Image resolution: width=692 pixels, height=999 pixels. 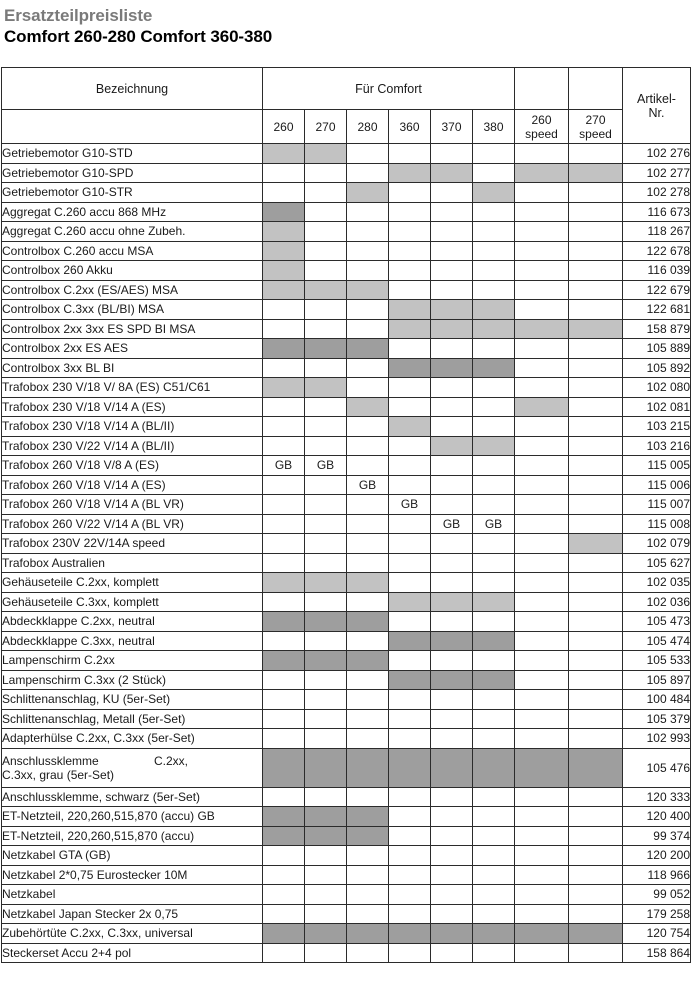 What do you see at coordinates (346, 562) in the screenshot?
I see `table-row: Trafobox Australien 105 627` at bounding box center [346, 562].